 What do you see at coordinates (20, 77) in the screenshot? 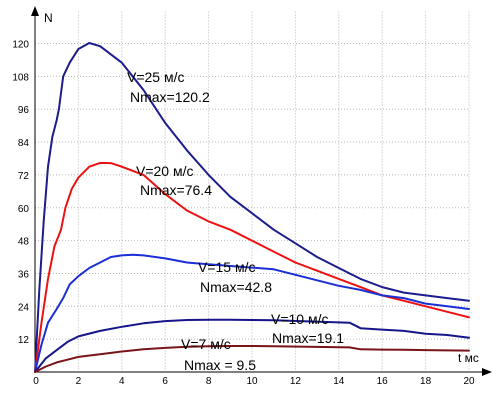
I see `y-tick-label-108: 108` at bounding box center [20, 77].